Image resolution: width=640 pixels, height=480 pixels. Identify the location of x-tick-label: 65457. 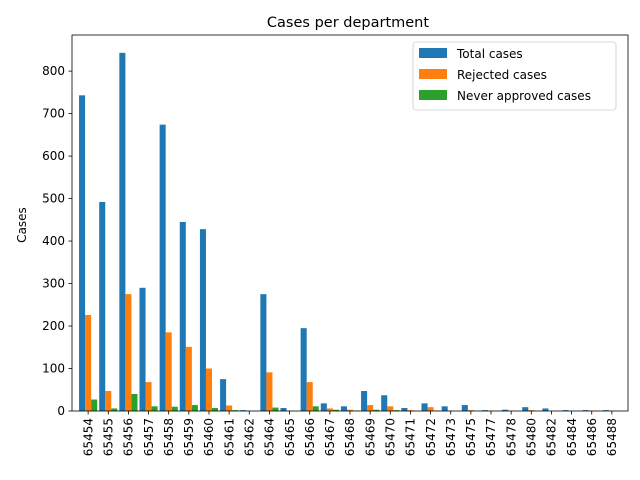
(149, 437).